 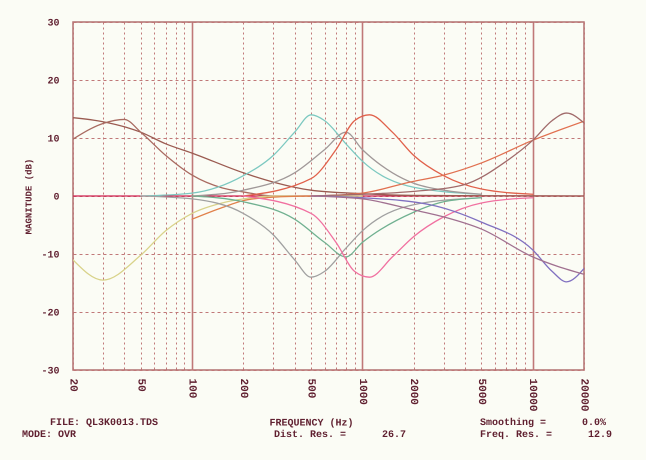 I want to click on text: Freq. Res. = 12.9, so click(x=546, y=435).